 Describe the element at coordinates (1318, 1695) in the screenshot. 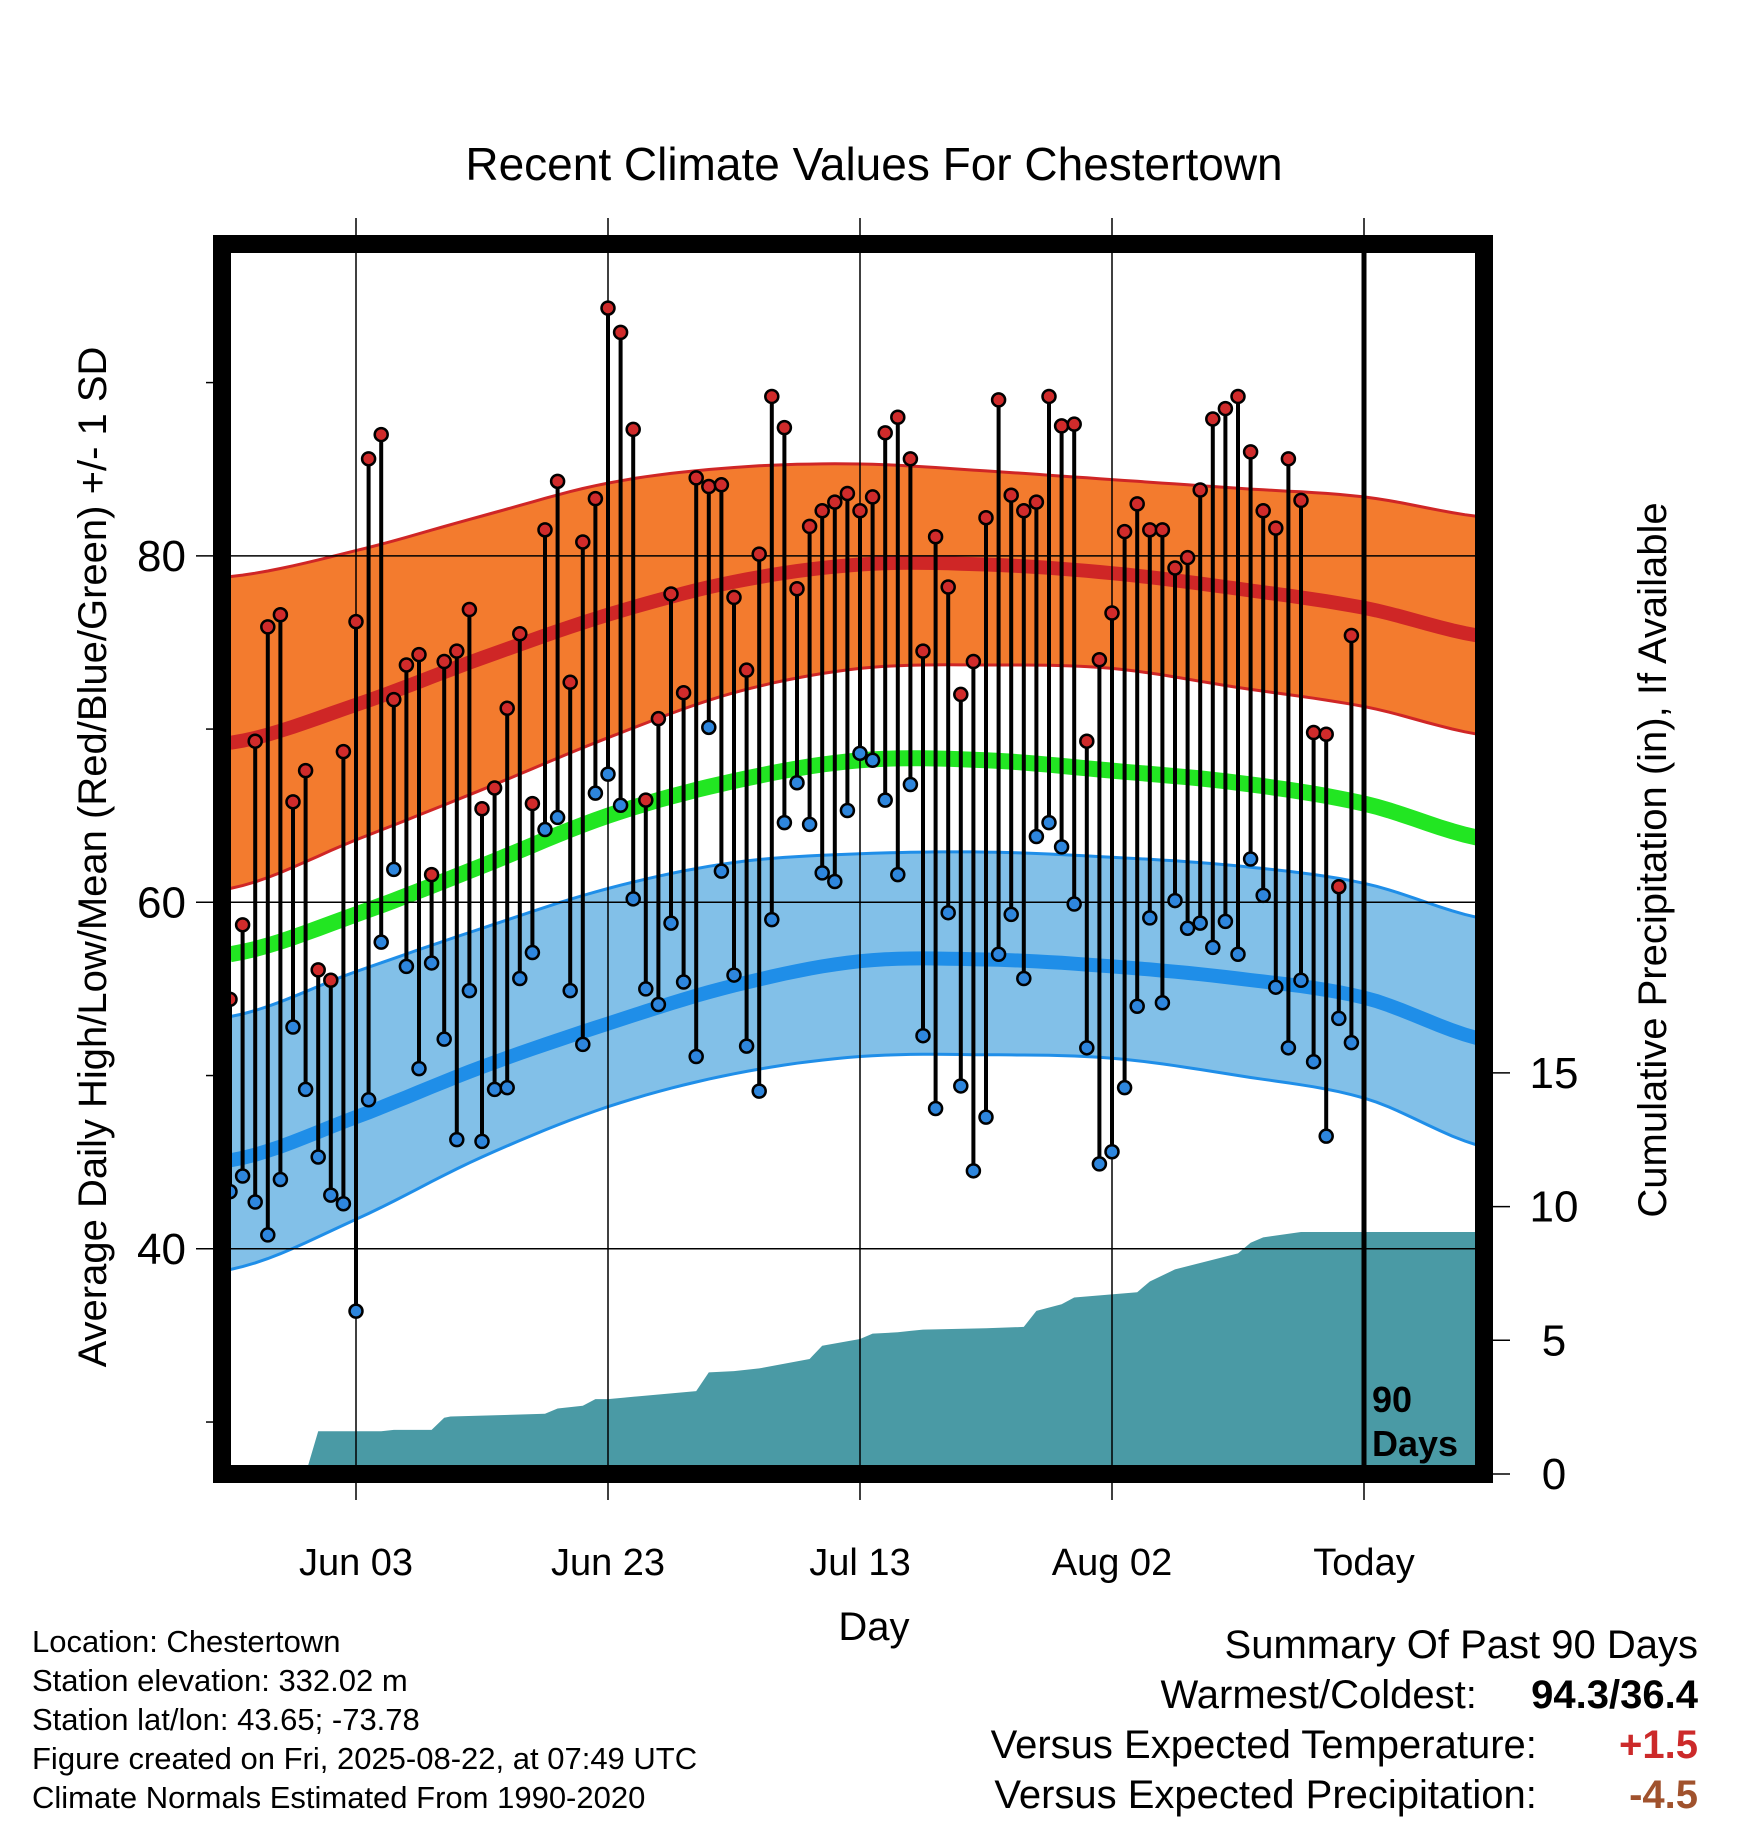

I see `warmest-coldest-label: Warmest/Coldest:` at that location.